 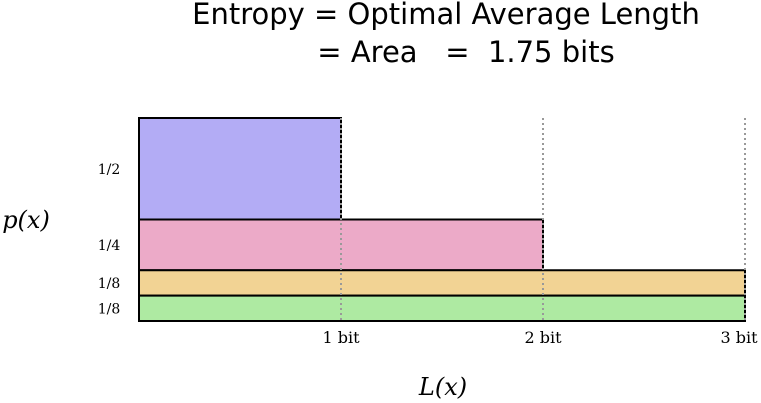 I want to click on title-line-2: = Area = 1.75 bits, so click(x=465, y=52).